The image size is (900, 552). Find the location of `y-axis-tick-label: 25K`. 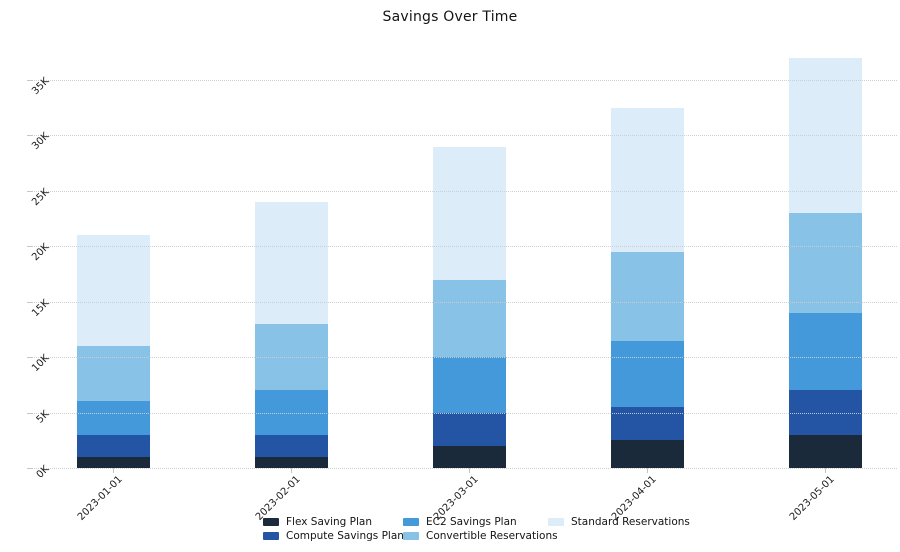

y-axis-tick-label: 25K is located at coordinates (41, 197).